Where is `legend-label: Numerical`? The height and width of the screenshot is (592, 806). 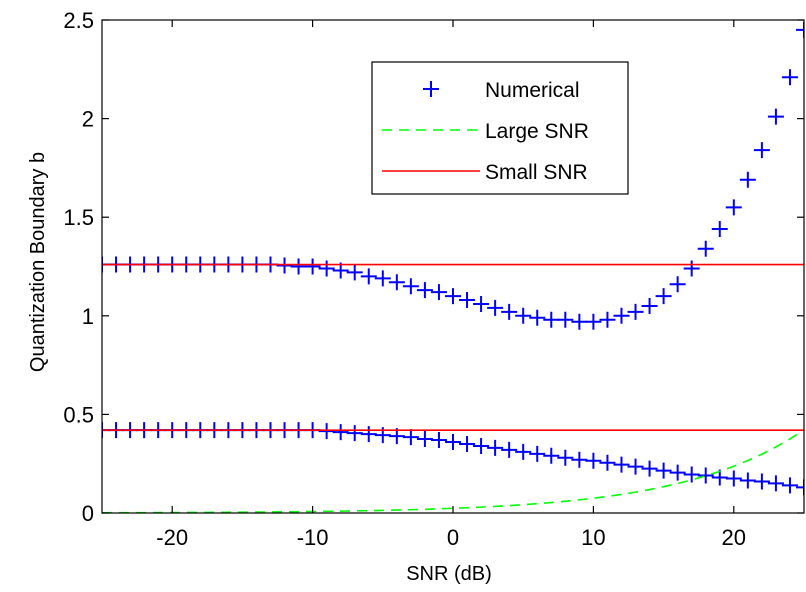 legend-label: Numerical is located at coordinates (532, 90).